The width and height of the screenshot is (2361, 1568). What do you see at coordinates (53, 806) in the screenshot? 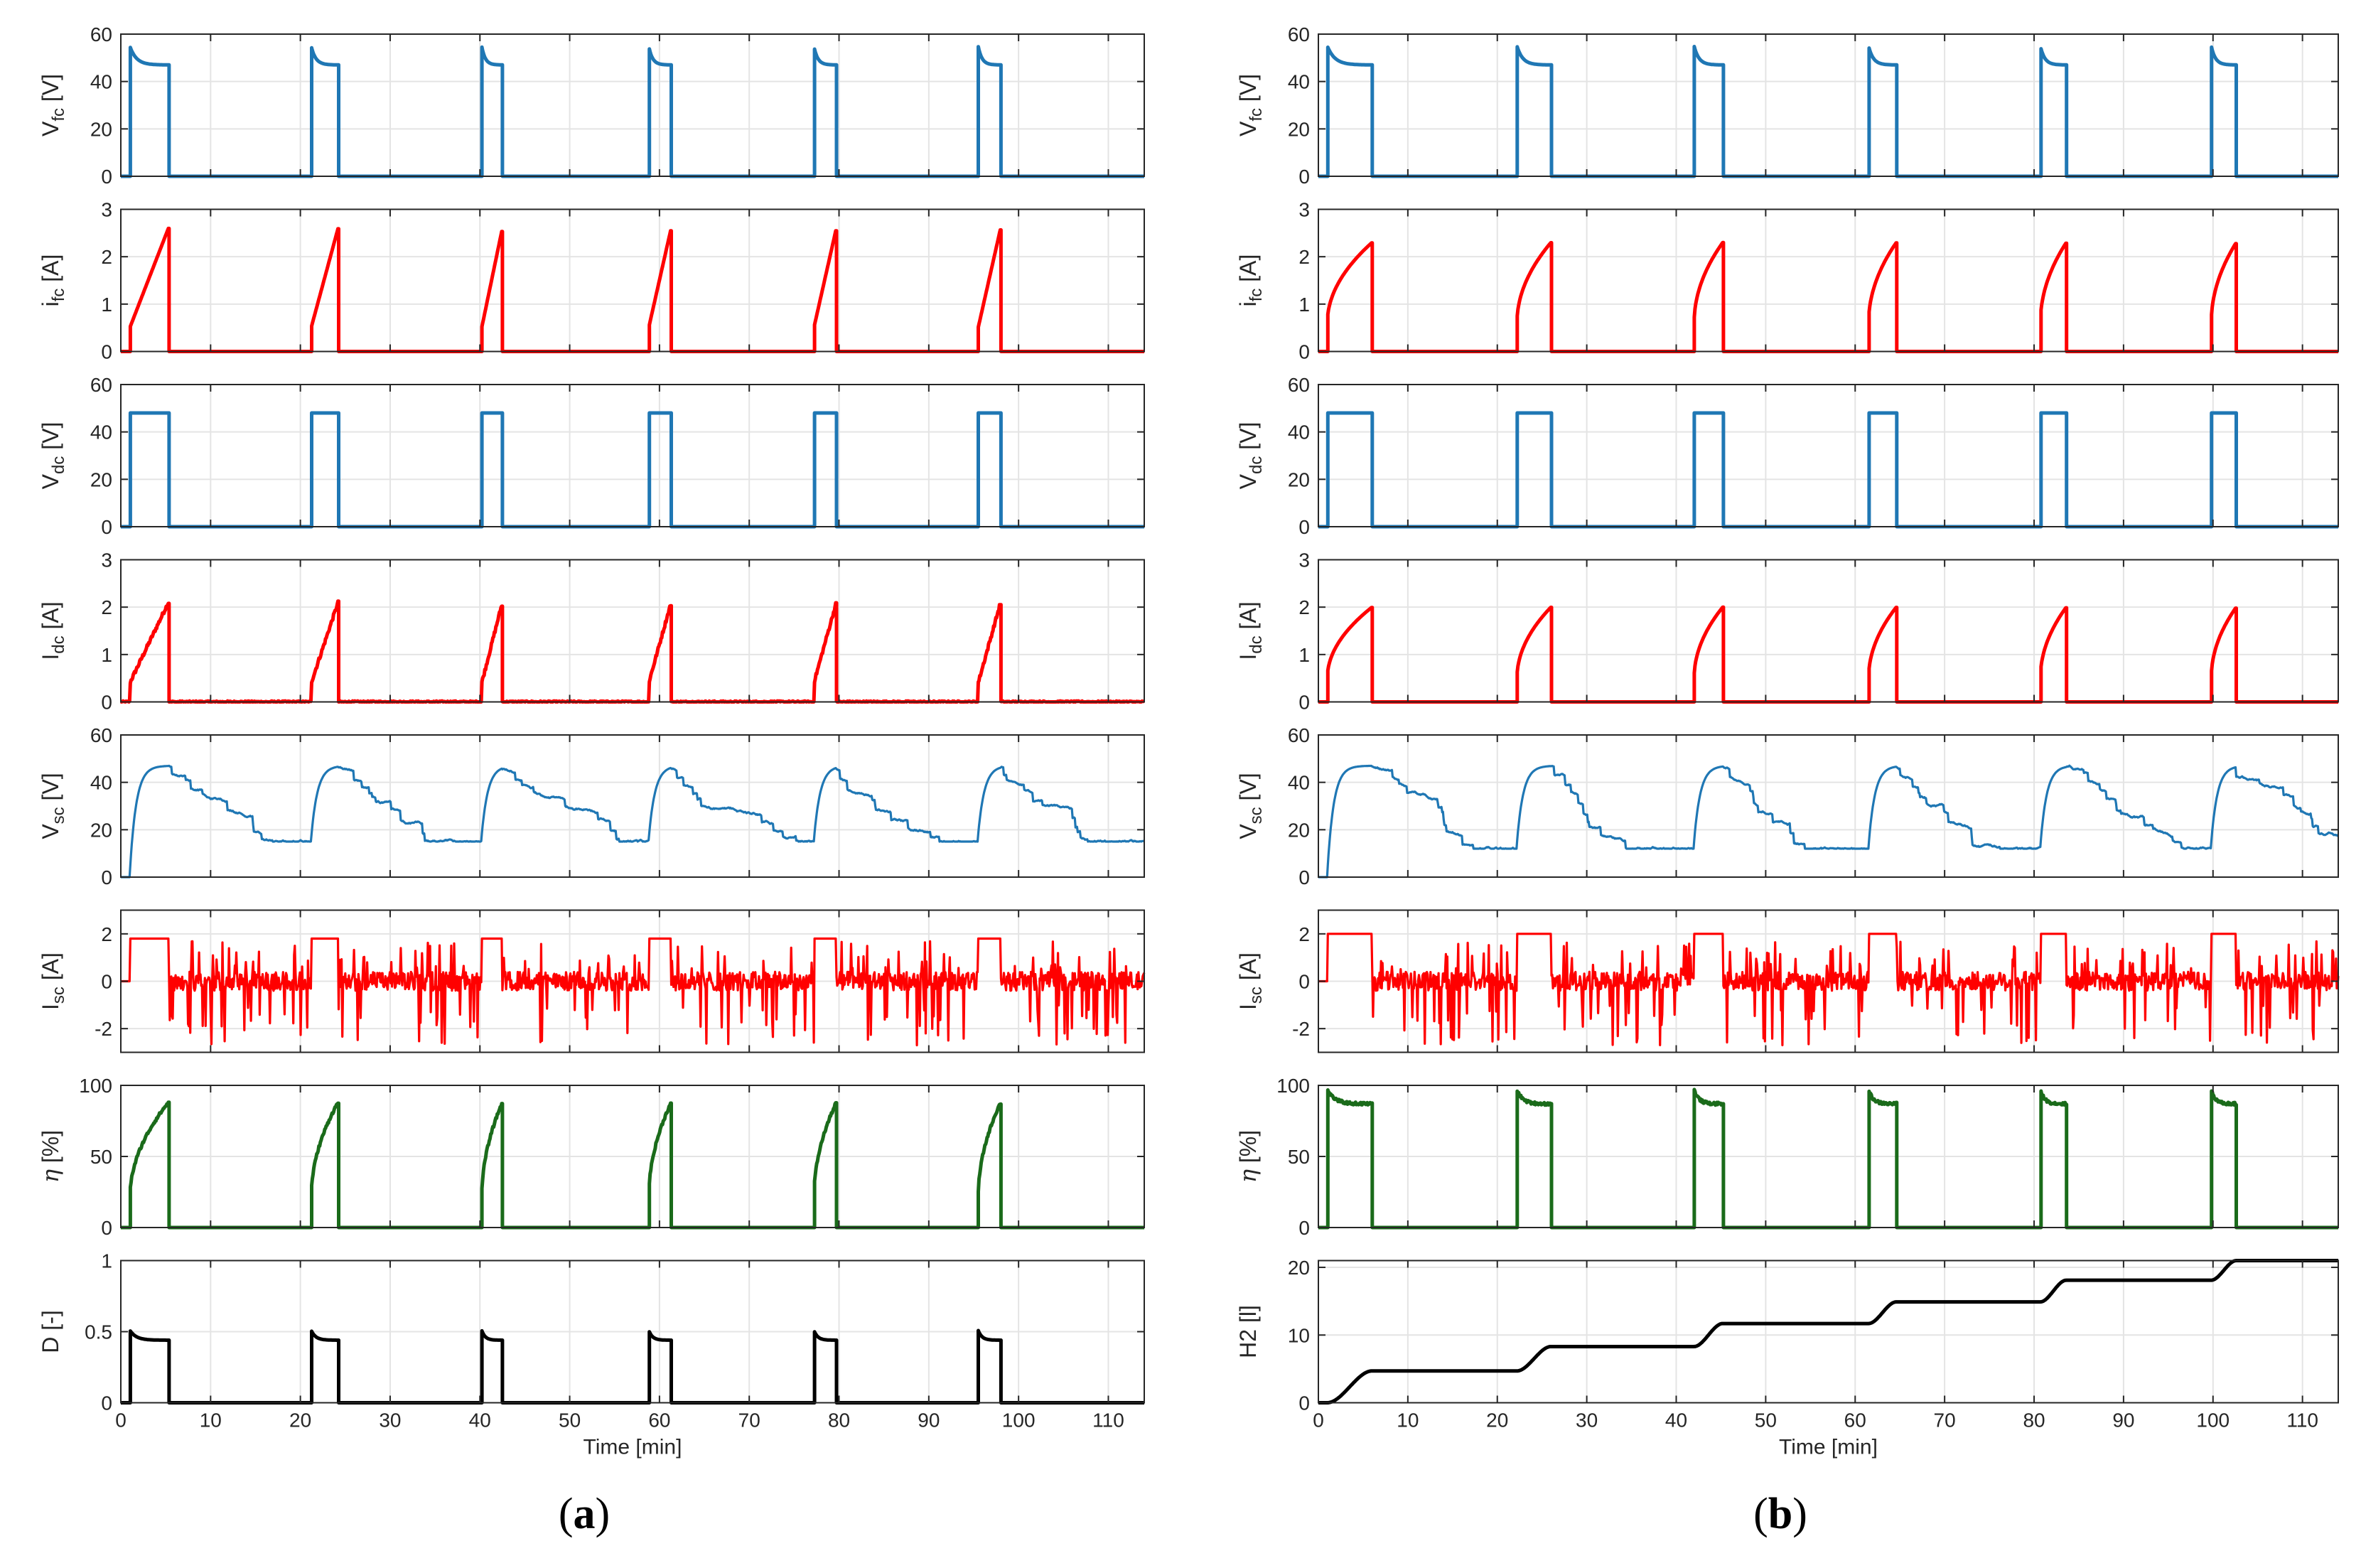
I see `y-axis-label: Vsc [V]` at bounding box center [53, 806].